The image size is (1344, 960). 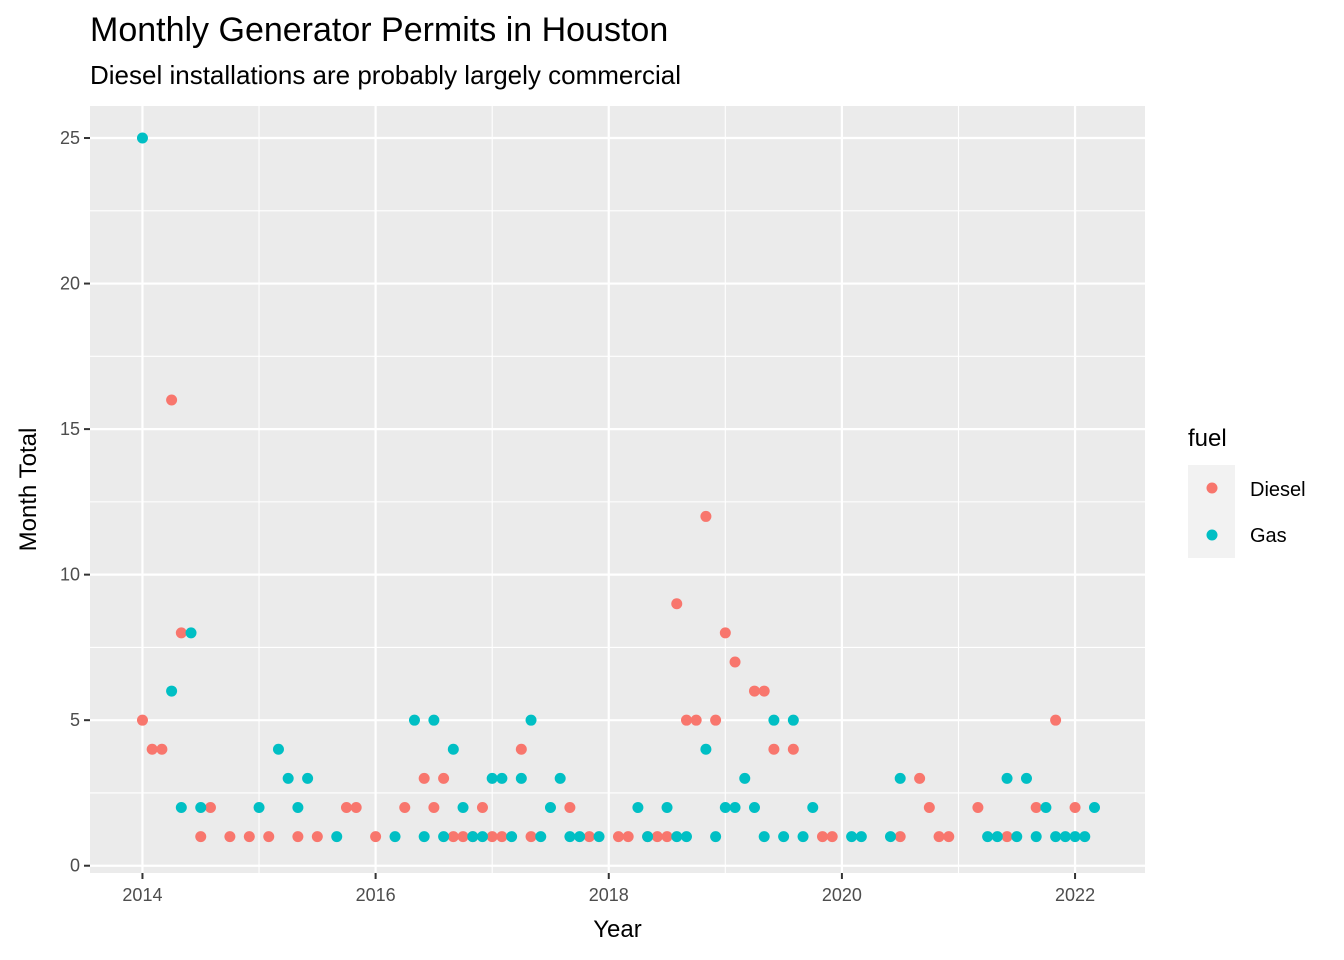 What do you see at coordinates (376, 895) in the screenshot?
I see `x-tick-label: 2016` at bounding box center [376, 895].